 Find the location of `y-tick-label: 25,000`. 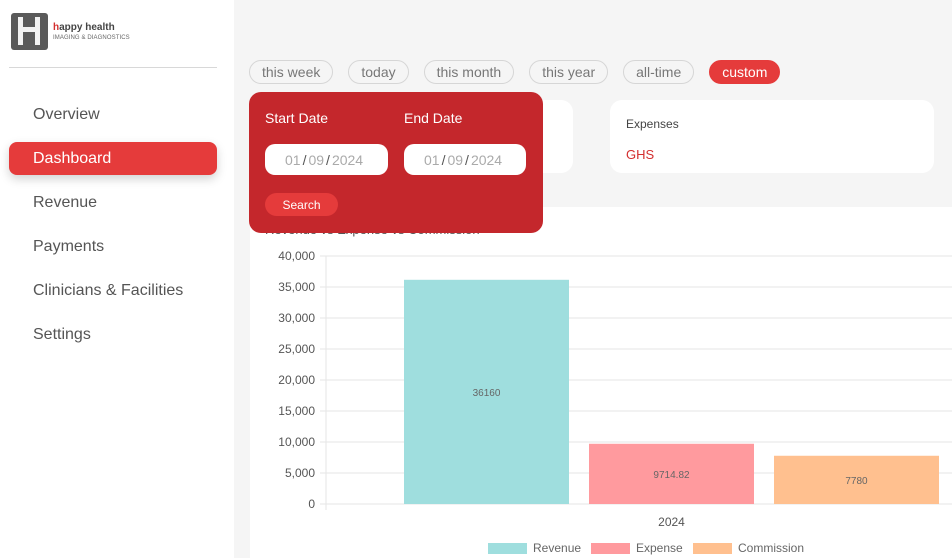

y-tick-label: 25,000 is located at coordinates (296, 349).